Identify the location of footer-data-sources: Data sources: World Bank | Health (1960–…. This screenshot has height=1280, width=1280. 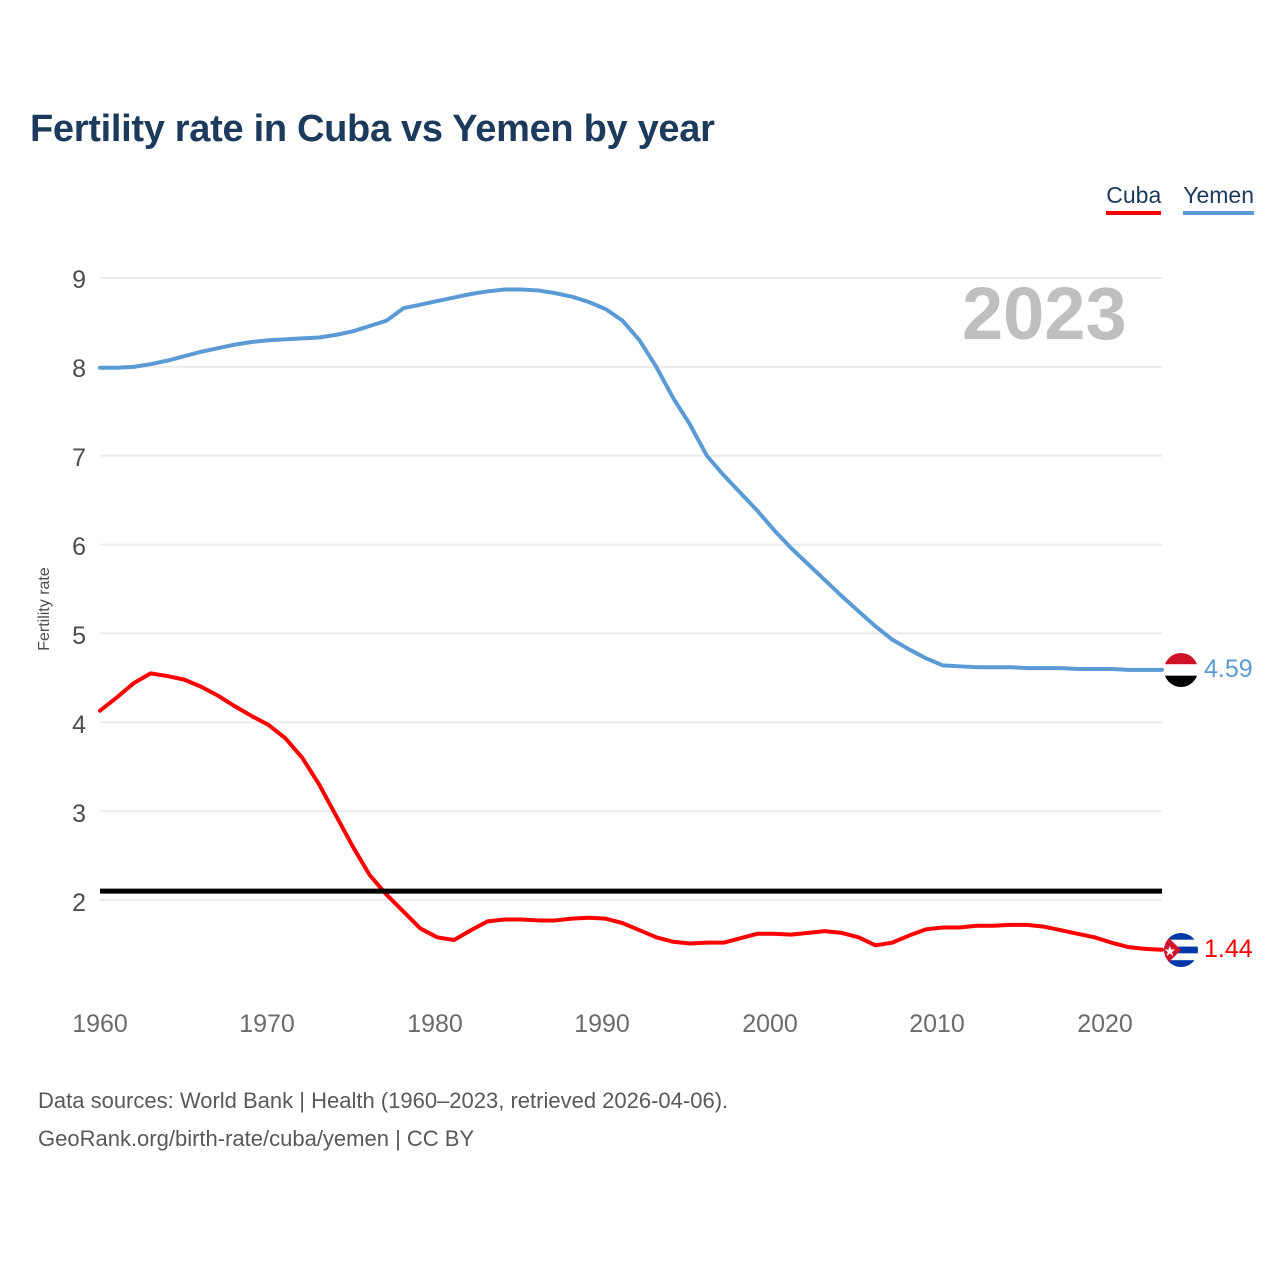
(383, 1100).